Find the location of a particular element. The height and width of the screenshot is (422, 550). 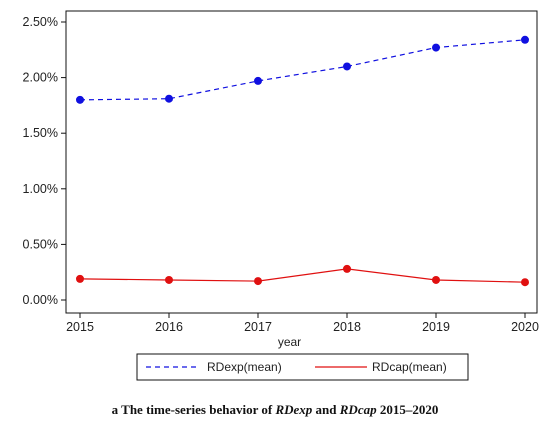

series-line-rdexpmean is located at coordinates (302, 70).